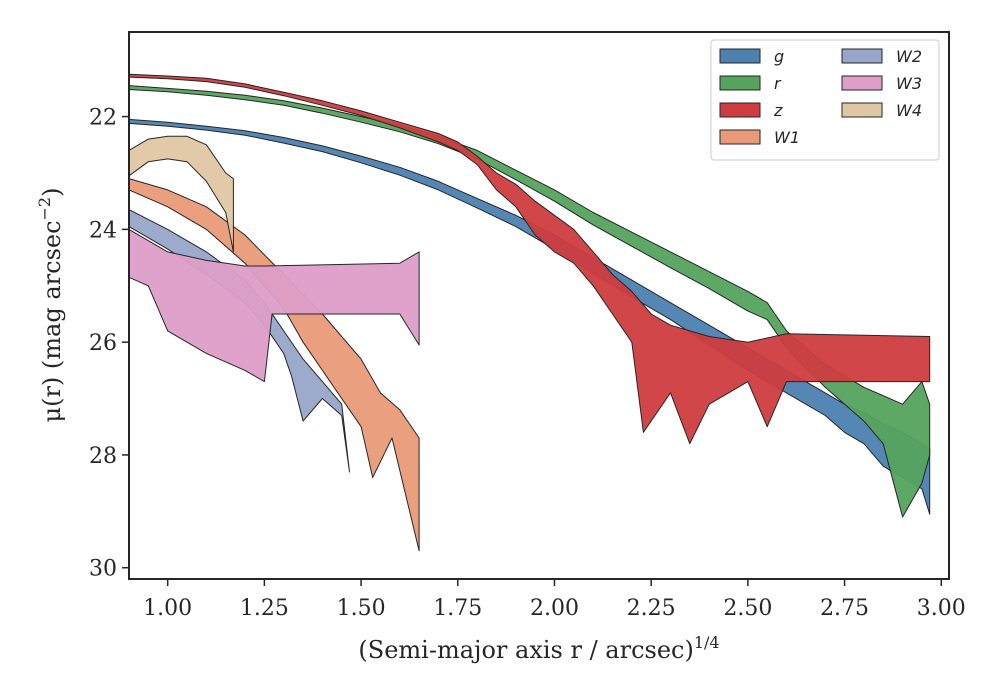 Image resolution: width=1000 pixels, height=700 pixels. What do you see at coordinates (862, 110) in the screenshot?
I see `legend-swatch-w4` at bounding box center [862, 110].